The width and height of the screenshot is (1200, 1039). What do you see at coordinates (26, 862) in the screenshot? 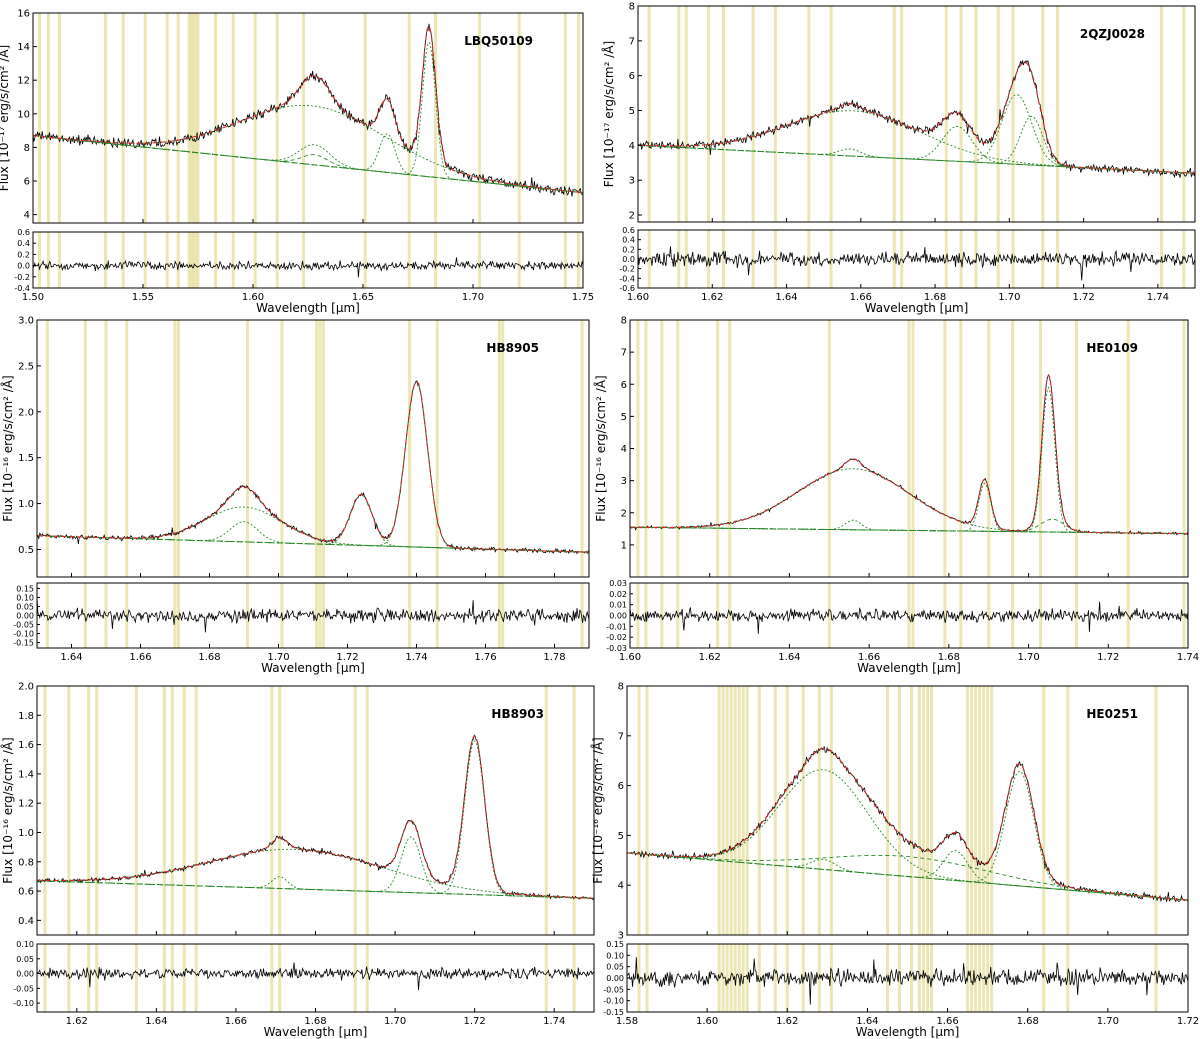
I see `y-tick-label: 0.8` at bounding box center [26, 862].